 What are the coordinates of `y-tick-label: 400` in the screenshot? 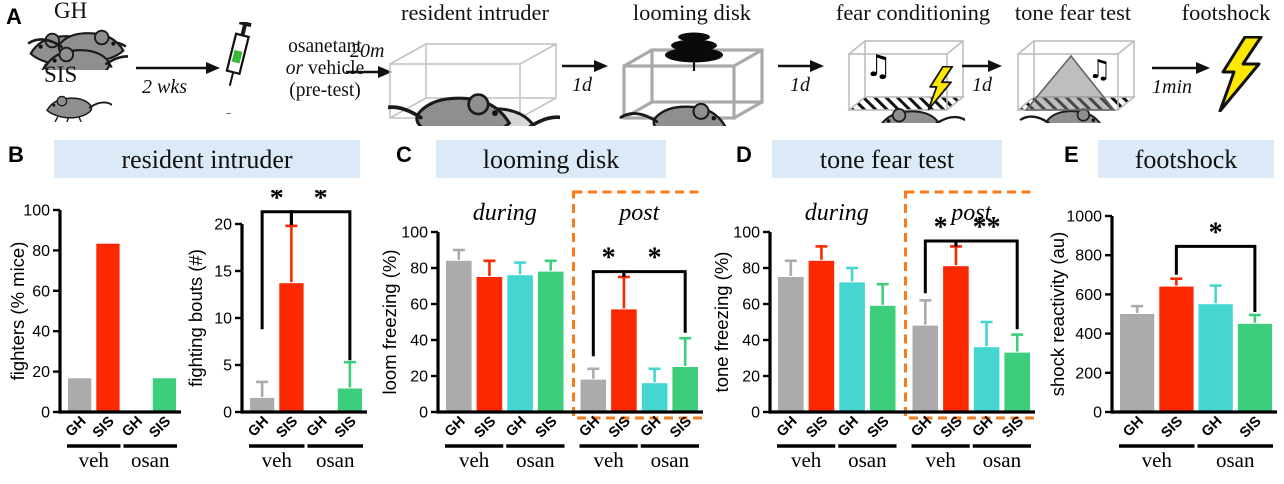 It's located at (1088, 334).